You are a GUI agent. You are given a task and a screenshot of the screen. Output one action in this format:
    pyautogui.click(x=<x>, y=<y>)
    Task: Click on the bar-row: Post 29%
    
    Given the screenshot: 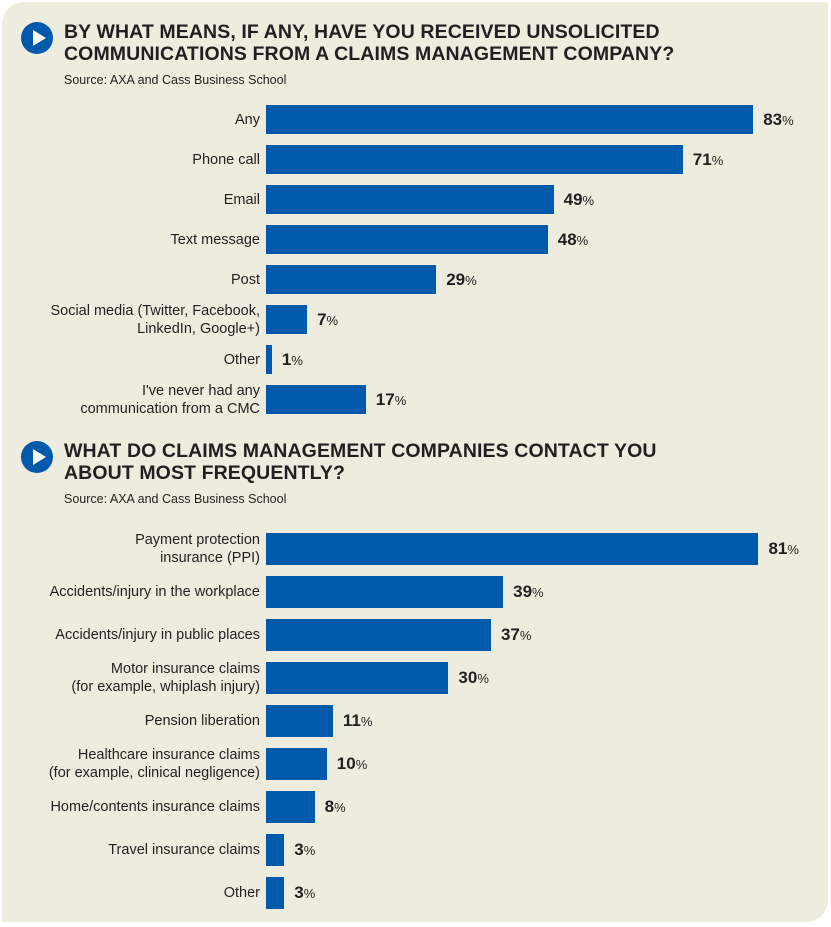 What is the action you would take?
    pyautogui.click(x=415, y=279)
    